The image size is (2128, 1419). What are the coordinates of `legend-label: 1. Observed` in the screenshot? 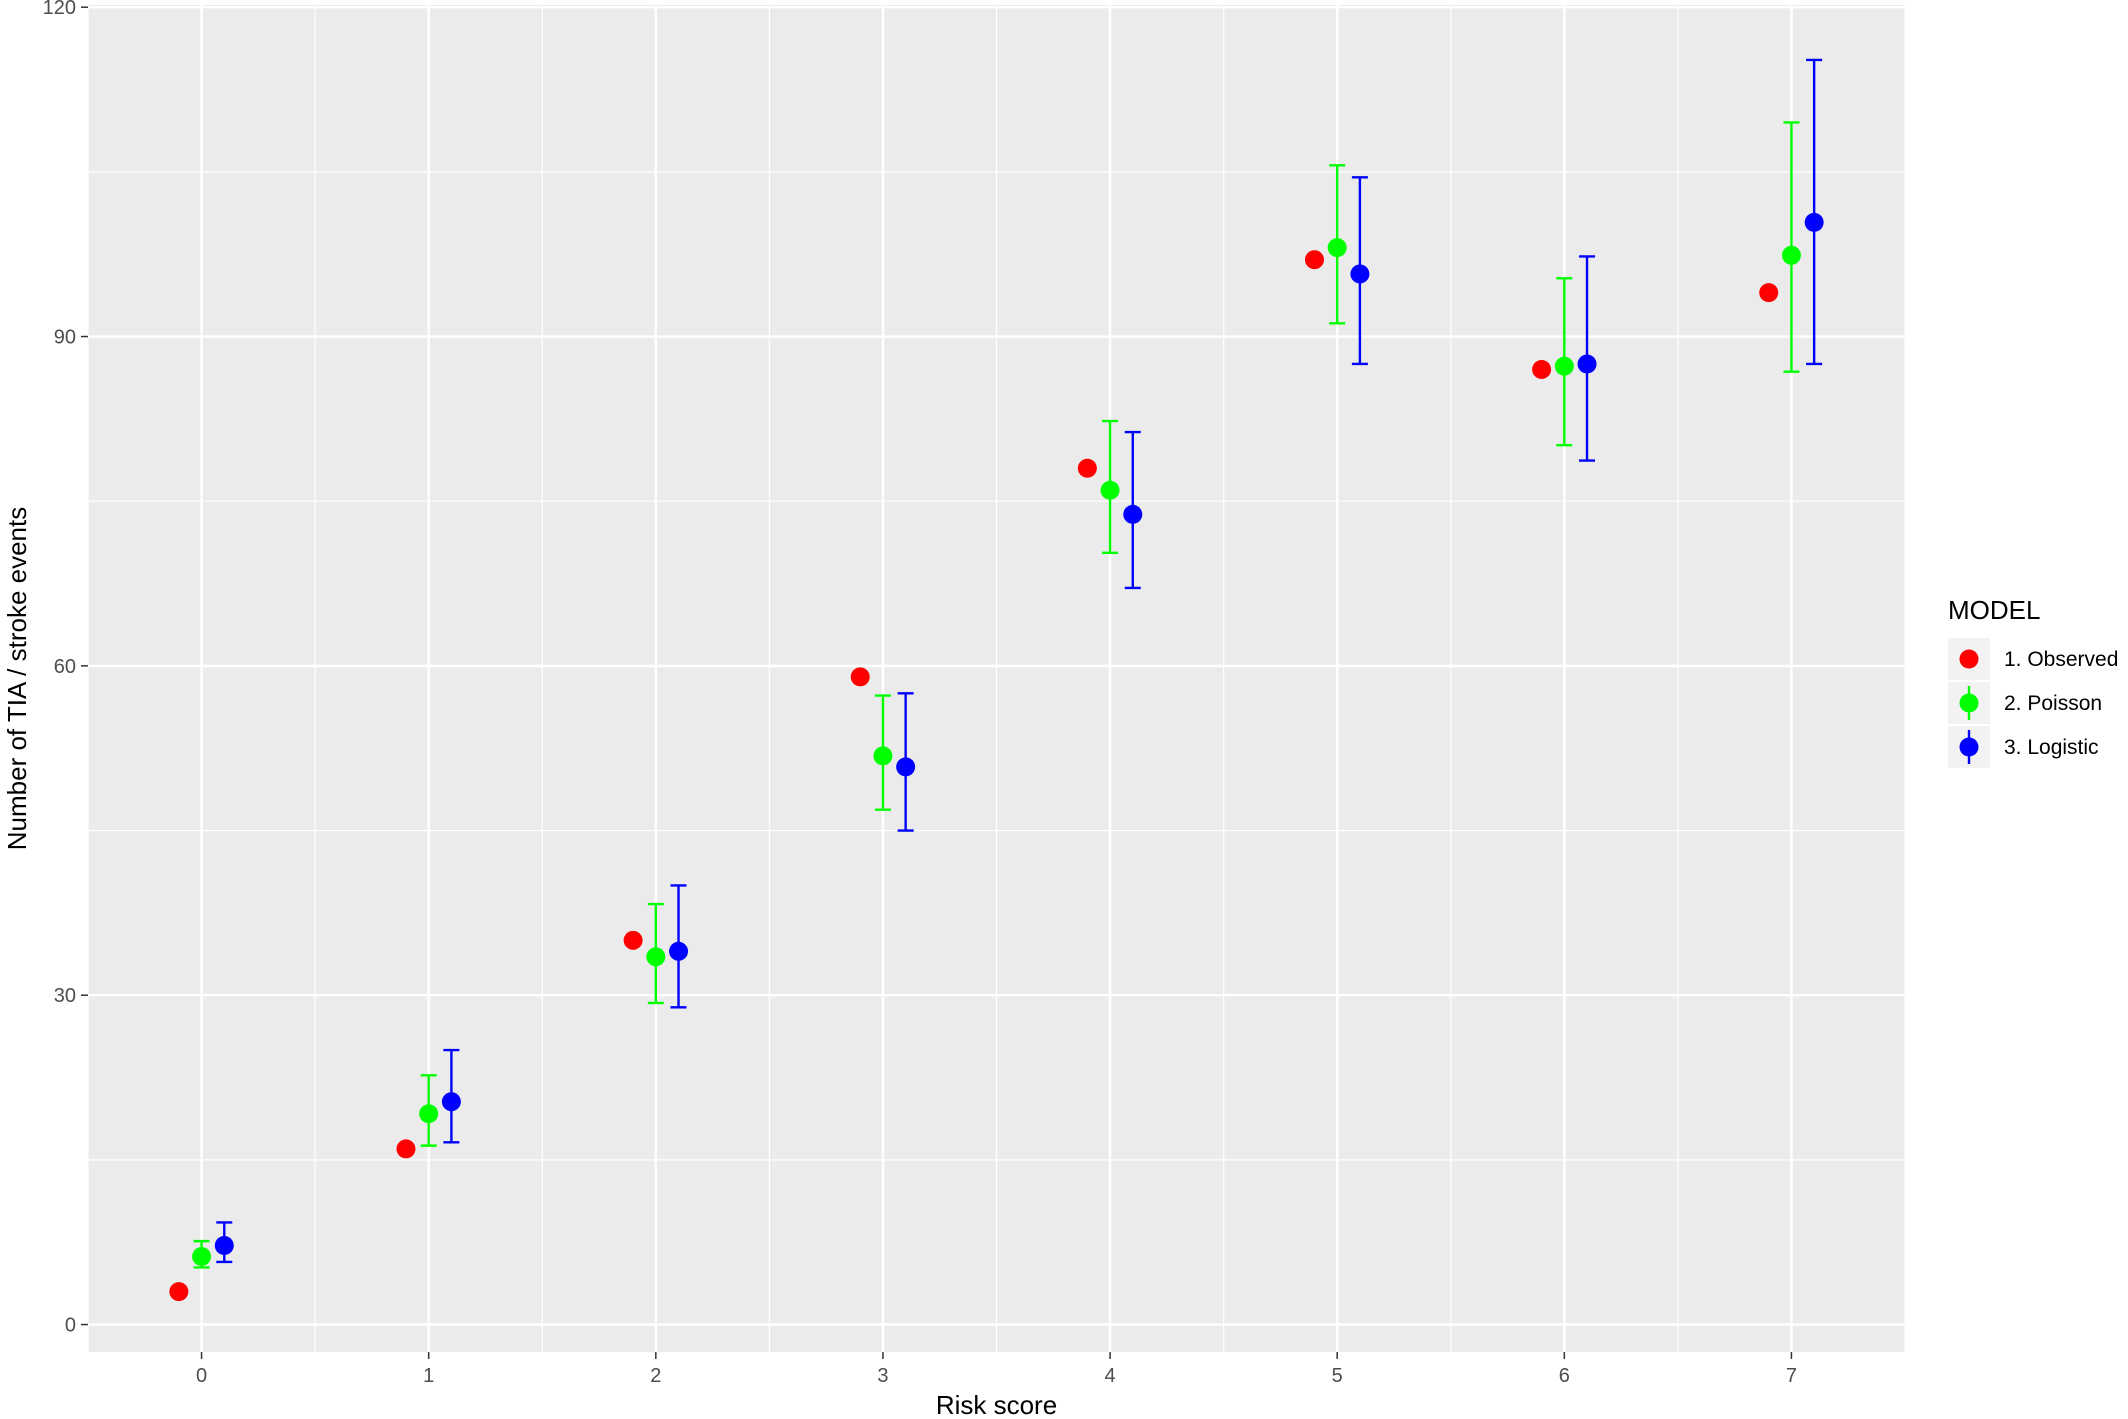 It's located at (2061, 659).